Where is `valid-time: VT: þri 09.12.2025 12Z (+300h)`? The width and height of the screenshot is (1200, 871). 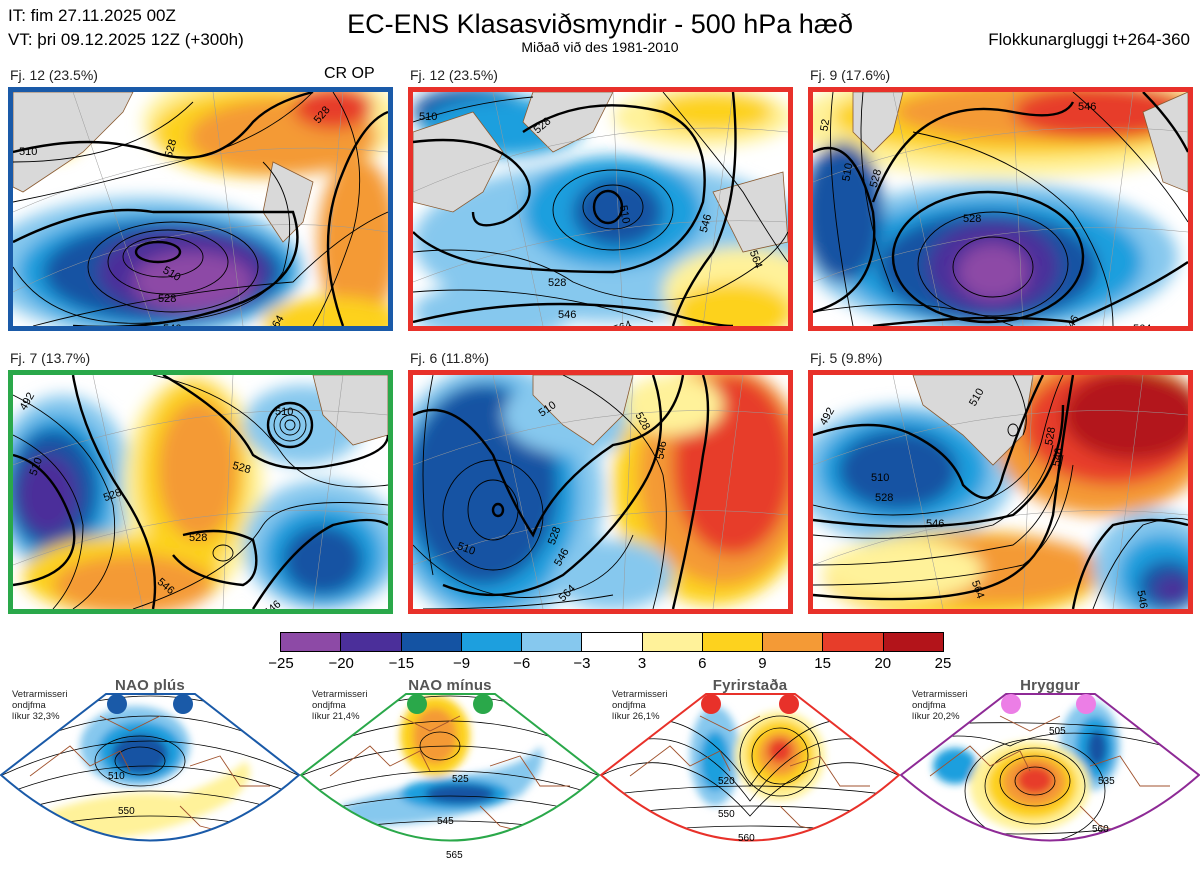 valid-time: VT: þri 09.12.2025 12Z (+300h) is located at coordinates (126, 39).